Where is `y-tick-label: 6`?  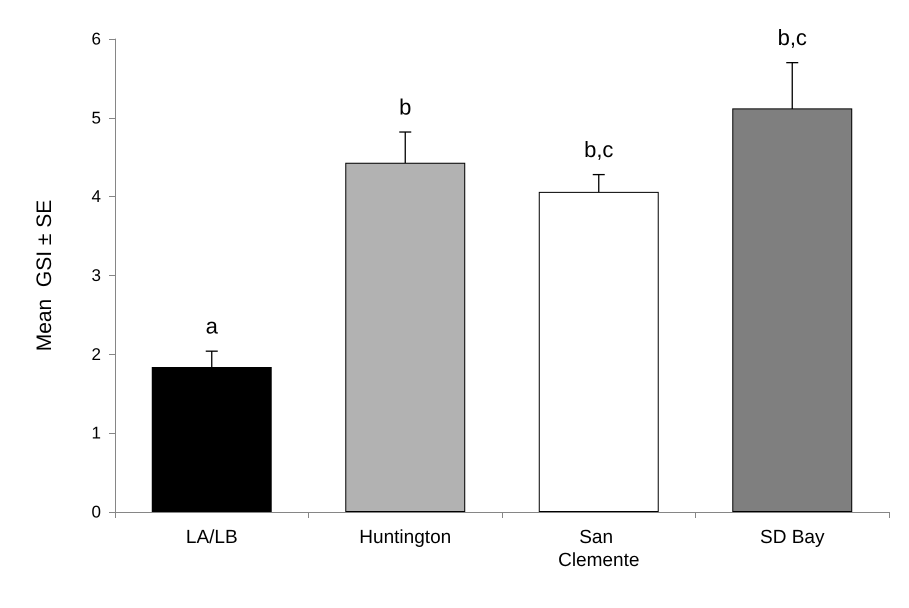
y-tick-label: 6 is located at coordinates (96, 39).